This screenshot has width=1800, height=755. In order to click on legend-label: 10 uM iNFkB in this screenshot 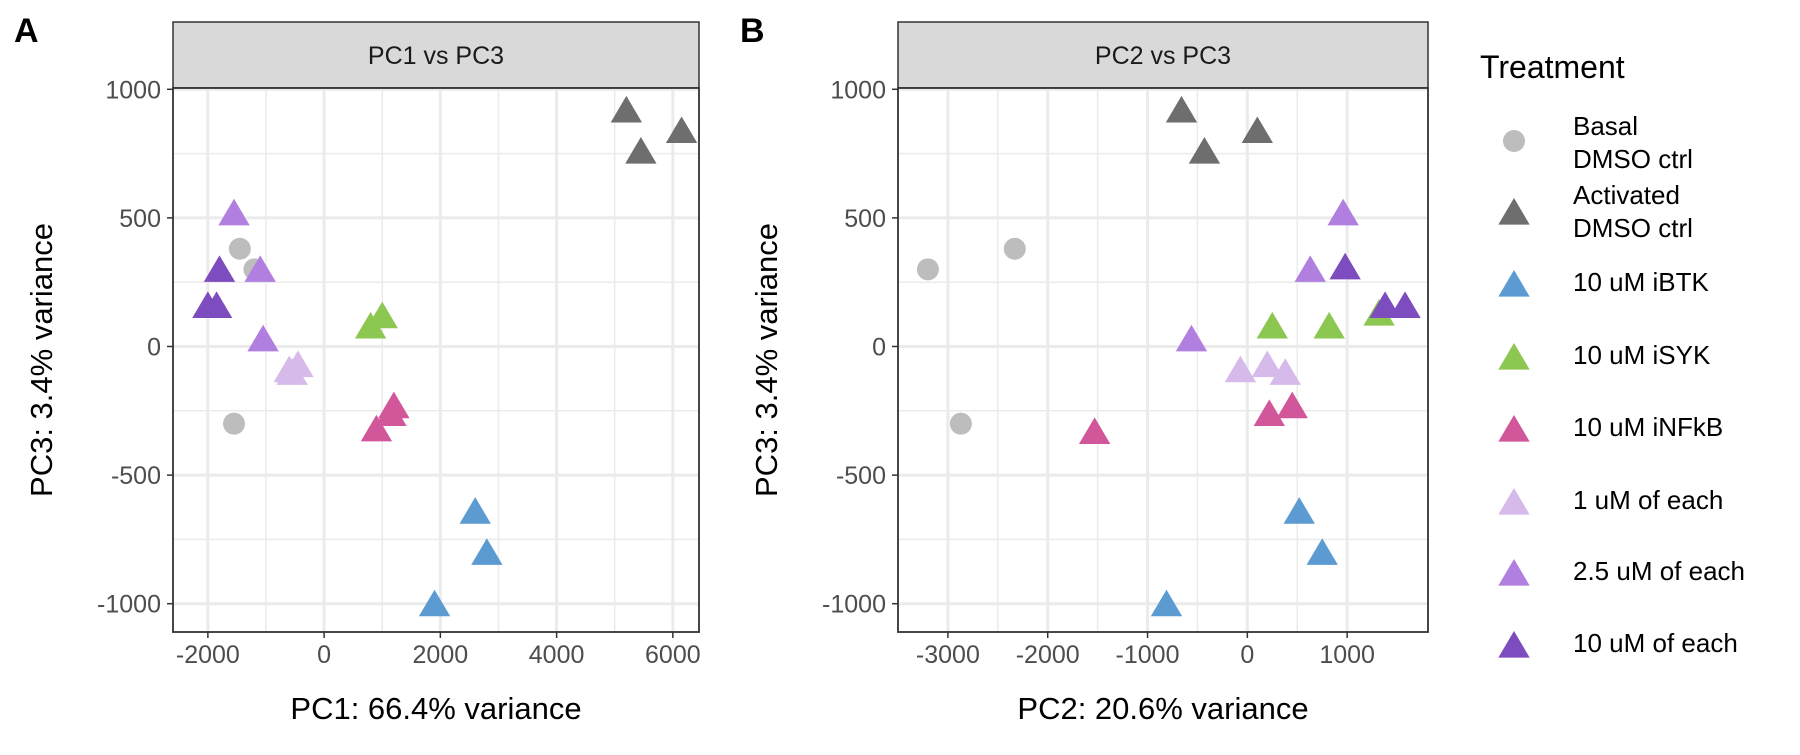, I will do `click(1648, 427)`.